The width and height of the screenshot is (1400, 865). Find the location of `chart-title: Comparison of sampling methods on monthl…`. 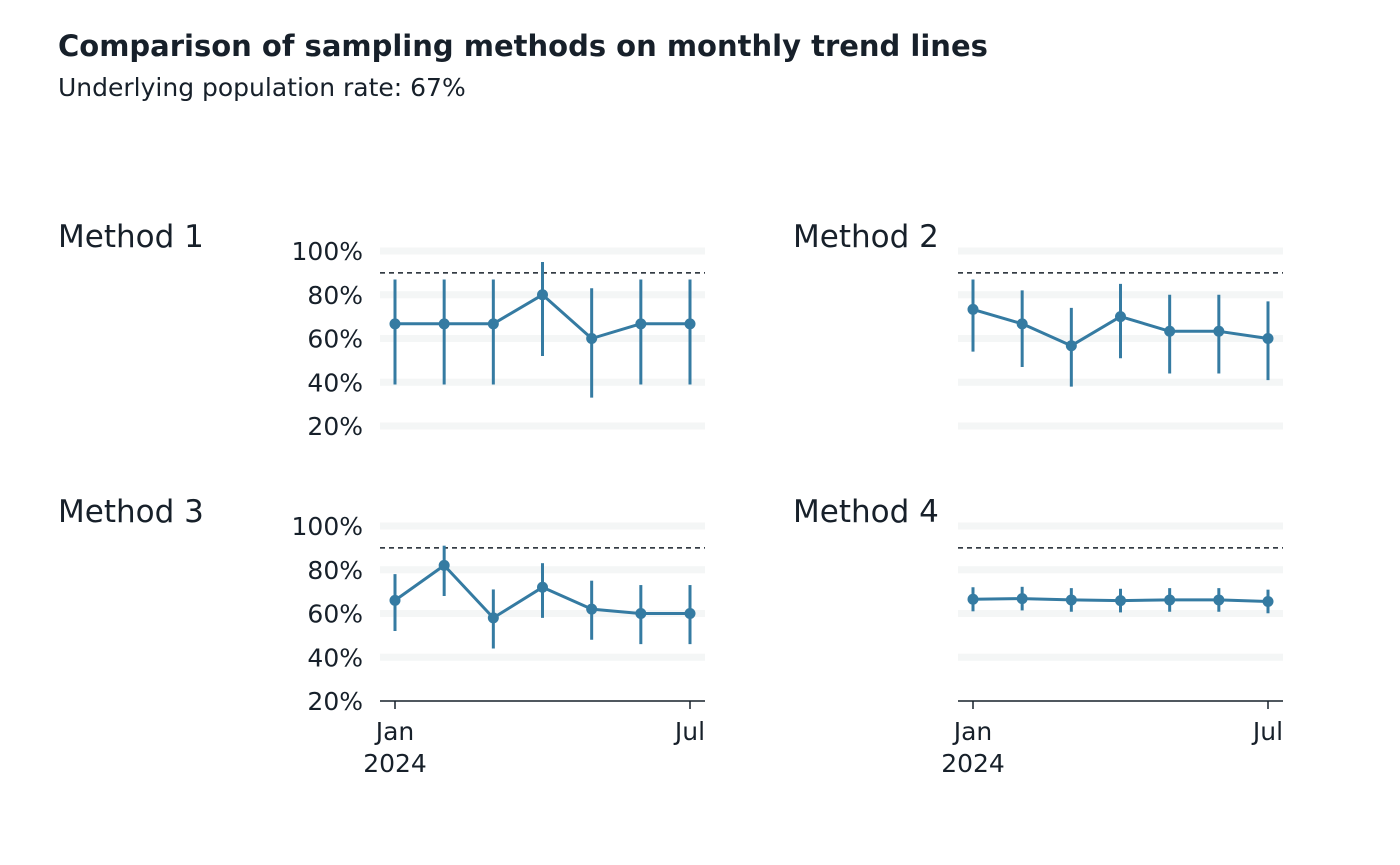

chart-title: Comparison of sampling methods on monthl… is located at coordinates (523, 46).